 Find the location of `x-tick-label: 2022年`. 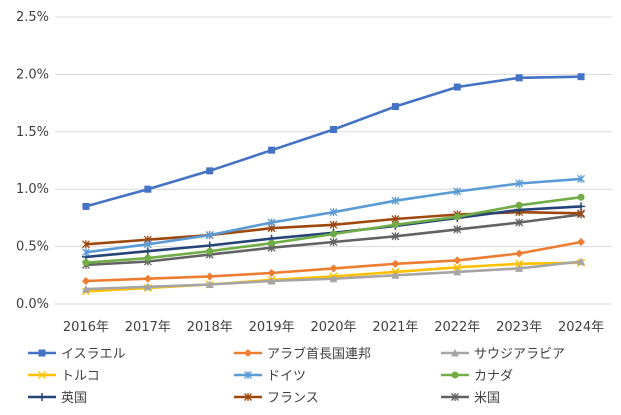

x-tick-label: 2022年 is located at coordinates (457, 327).